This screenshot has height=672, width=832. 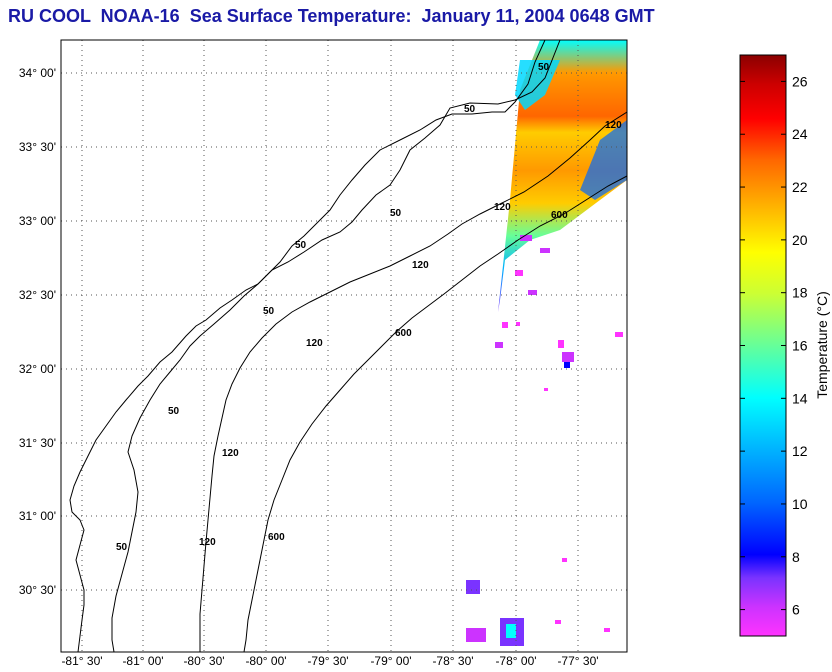 I want to click on colorbar-tick-label: 24, so click(x=800, y=134).